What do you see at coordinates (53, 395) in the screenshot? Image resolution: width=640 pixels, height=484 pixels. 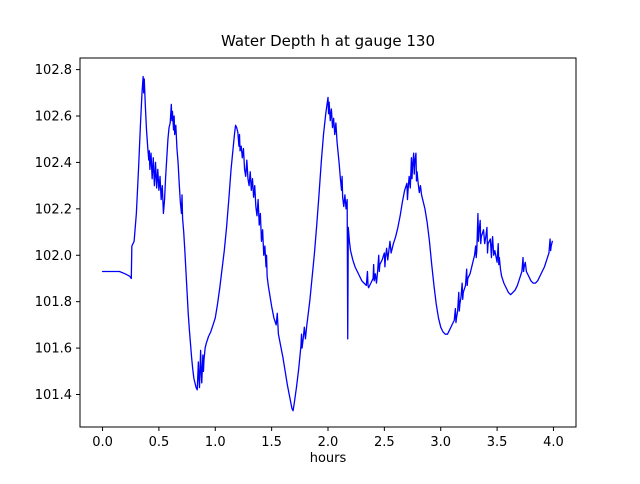 I see `y-tick-label: 101.4` at bounding box center [53, 395].